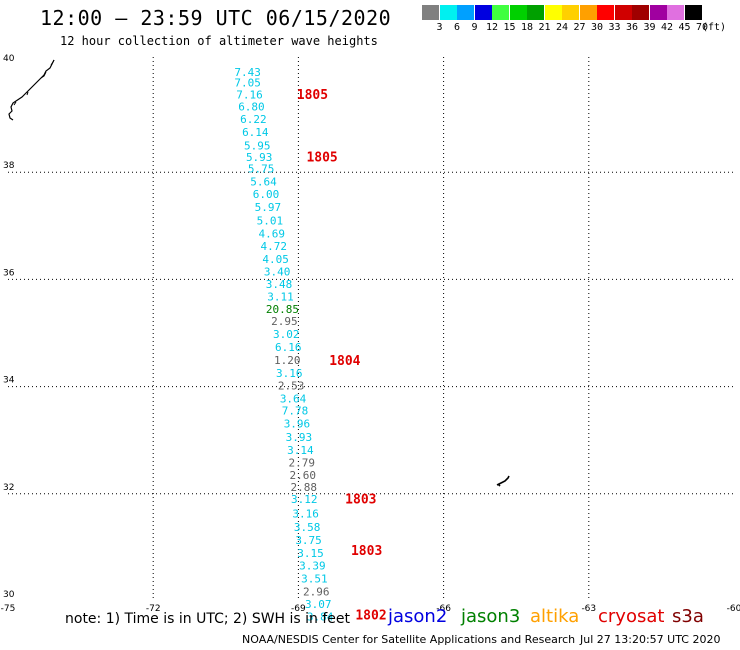  What do you see at coordinates (318, 604) in the screenshot?
I see `swh-value-label: 3.07` at bounding box center [318, 604].